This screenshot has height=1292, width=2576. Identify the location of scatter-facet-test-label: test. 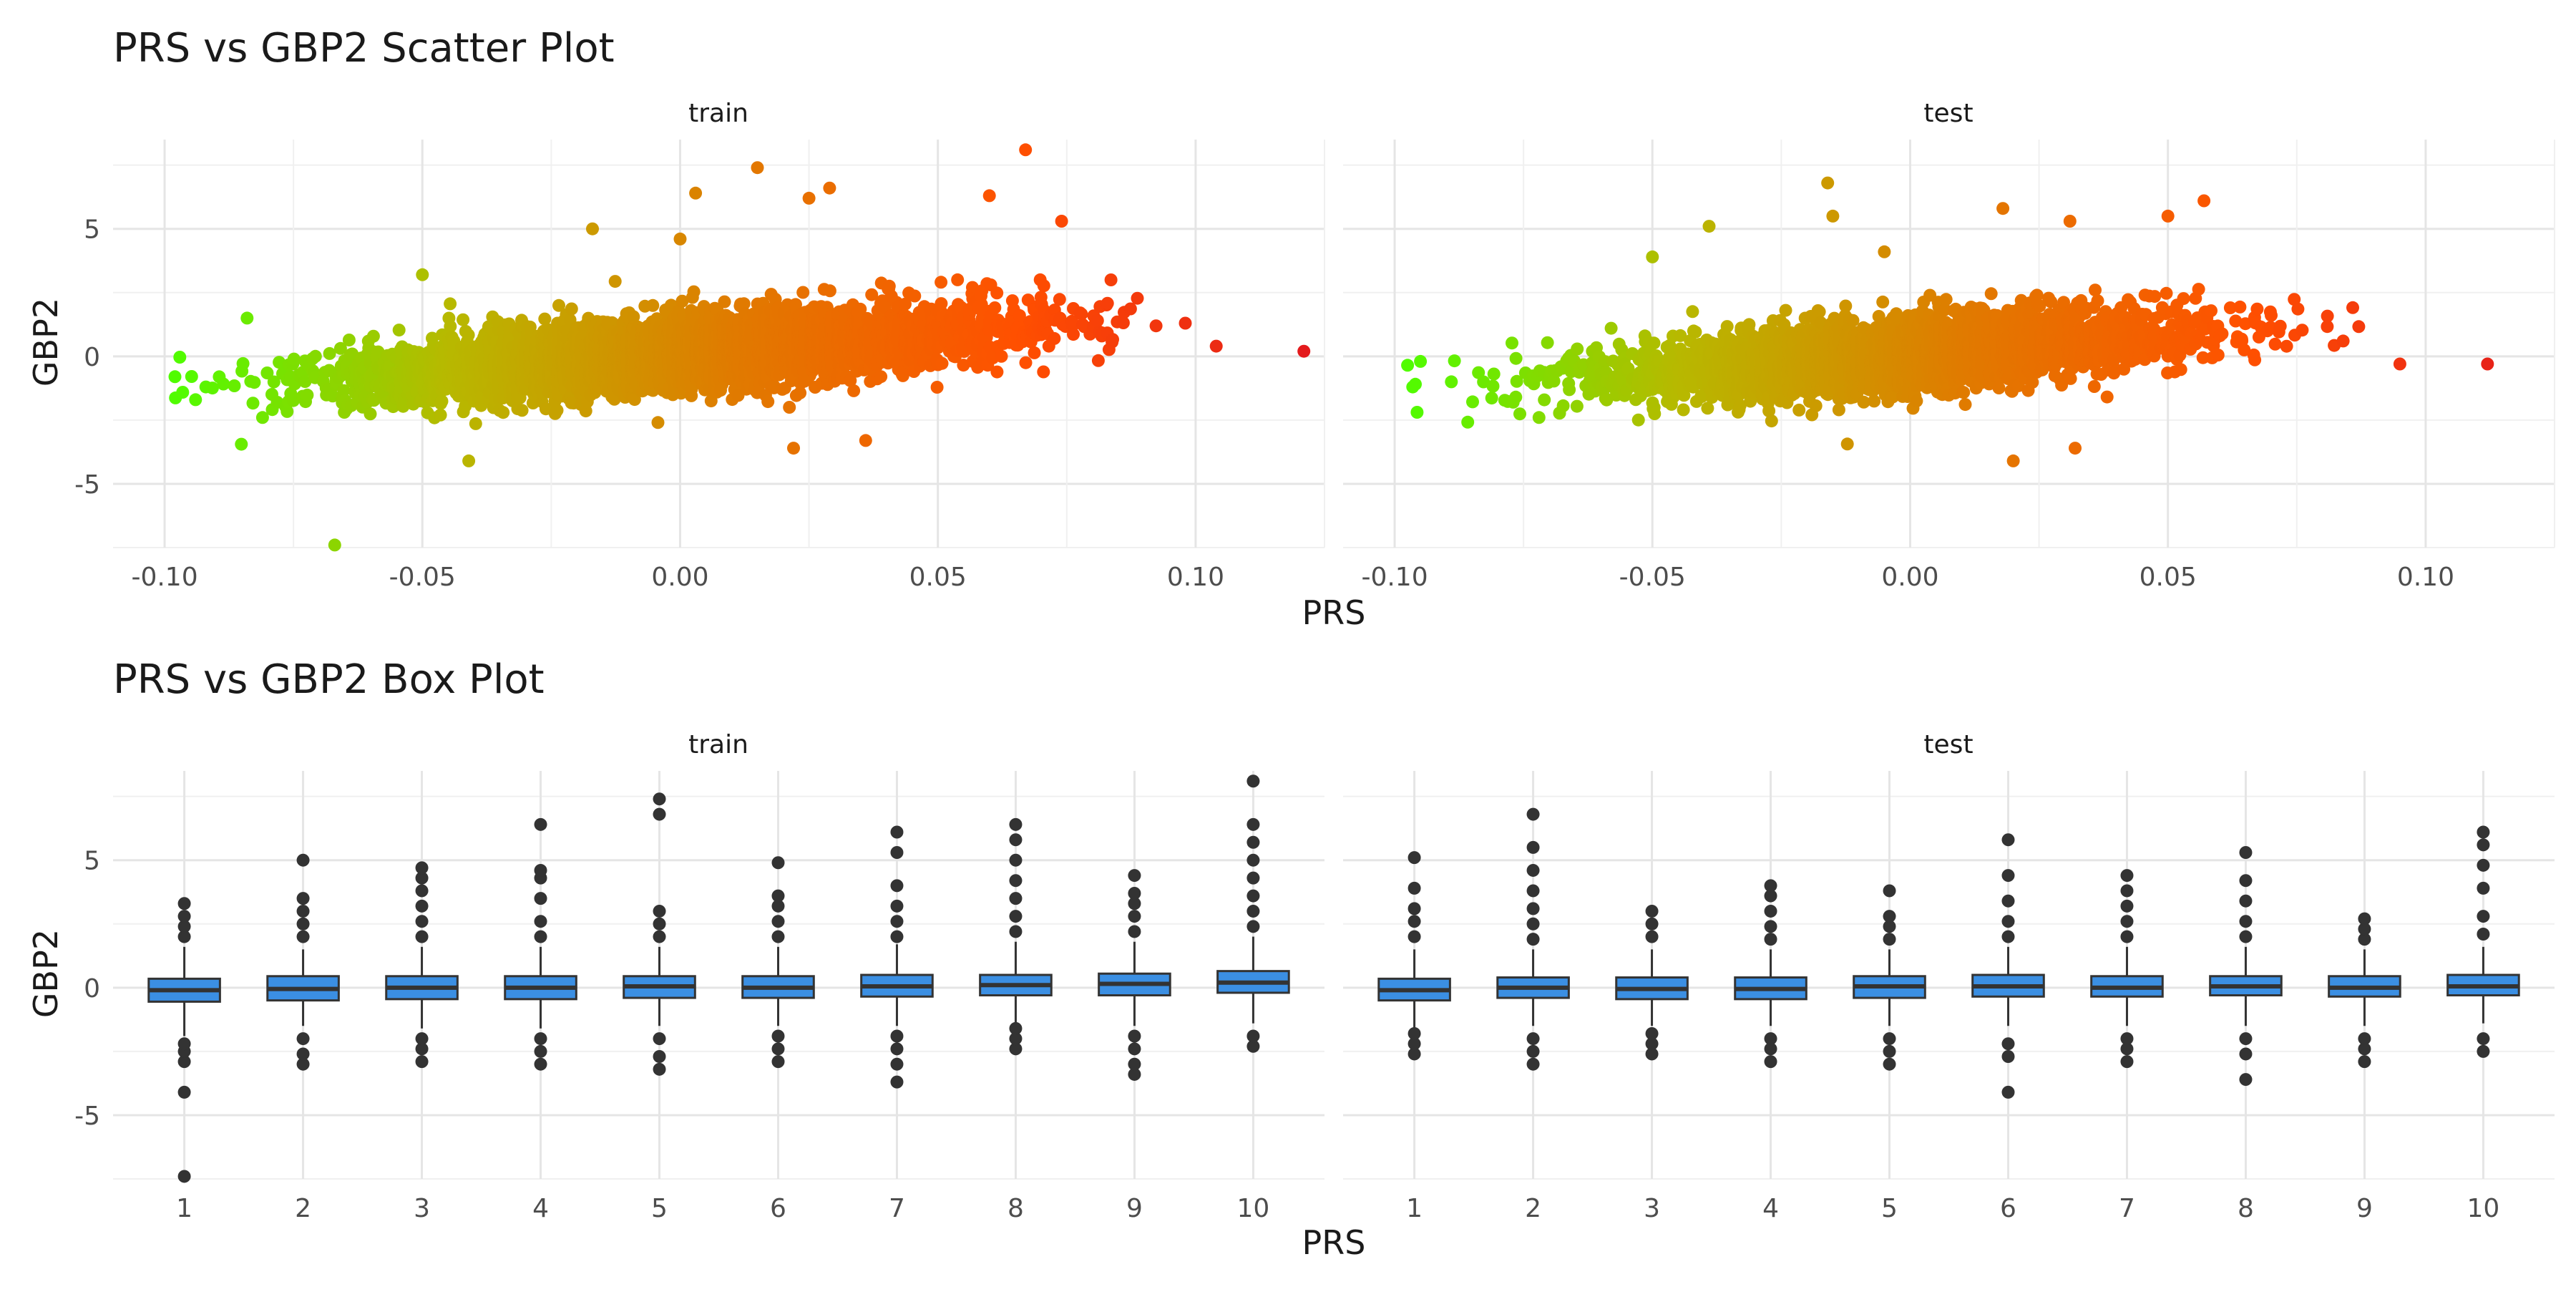
(1948, 113).